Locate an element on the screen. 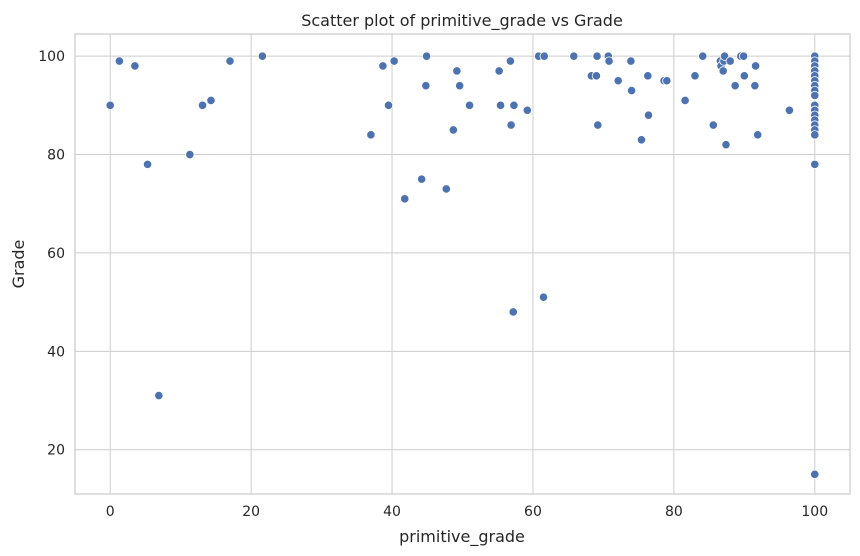 Image resolution: width=860 pixels, height=556 pixels. y-tick-label: 20 is located at coordinates (56, 451).